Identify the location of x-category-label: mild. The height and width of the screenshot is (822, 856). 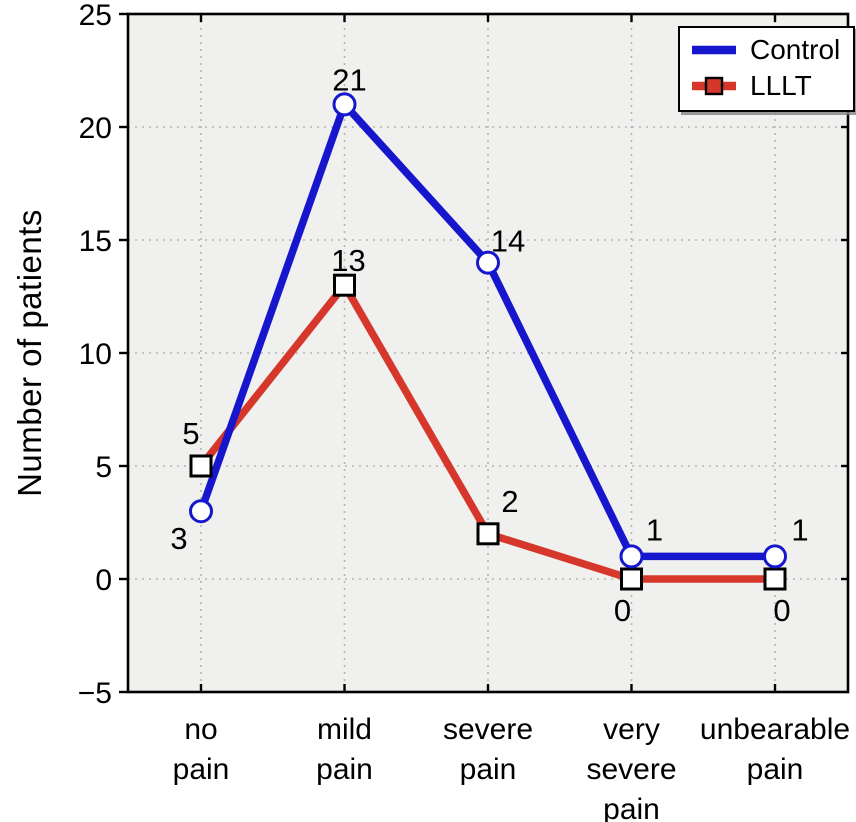
(344, 729).